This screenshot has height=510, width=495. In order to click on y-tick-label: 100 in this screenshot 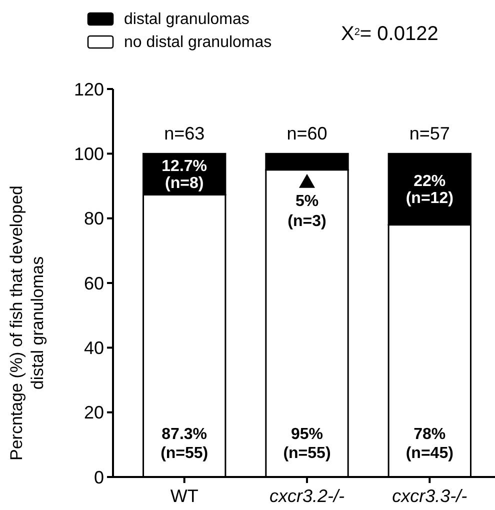, I will do `click(89, 154)`.